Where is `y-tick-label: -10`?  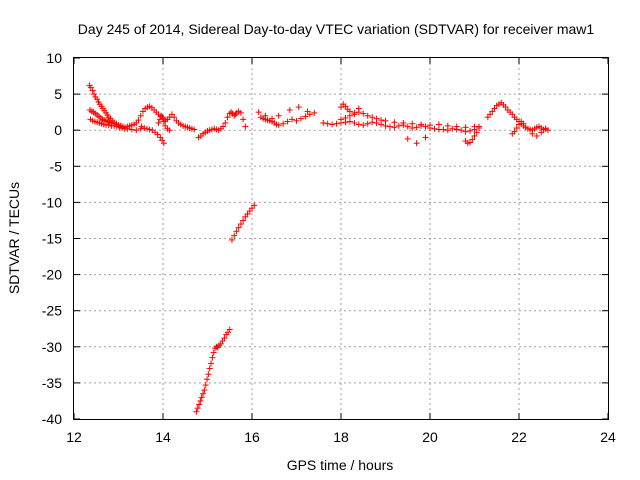 y-tick-label: -10 is located at coordinates (52, 202).